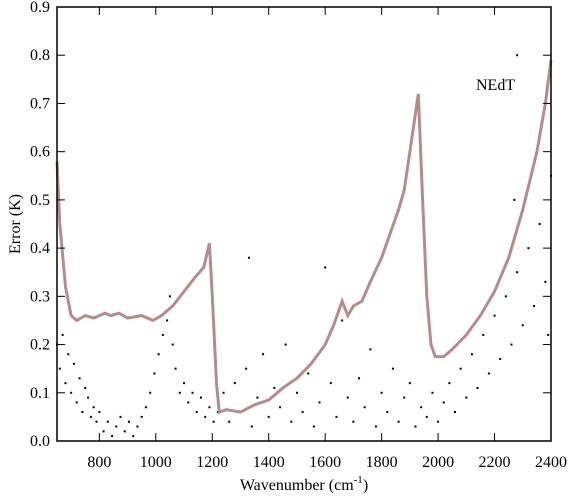 The width and height of the screenshot is (575, 496). What do you see at coordinates (495, 85) in the screenshot?
I see `series-label: NEdT` at bounding box center [495, 85].